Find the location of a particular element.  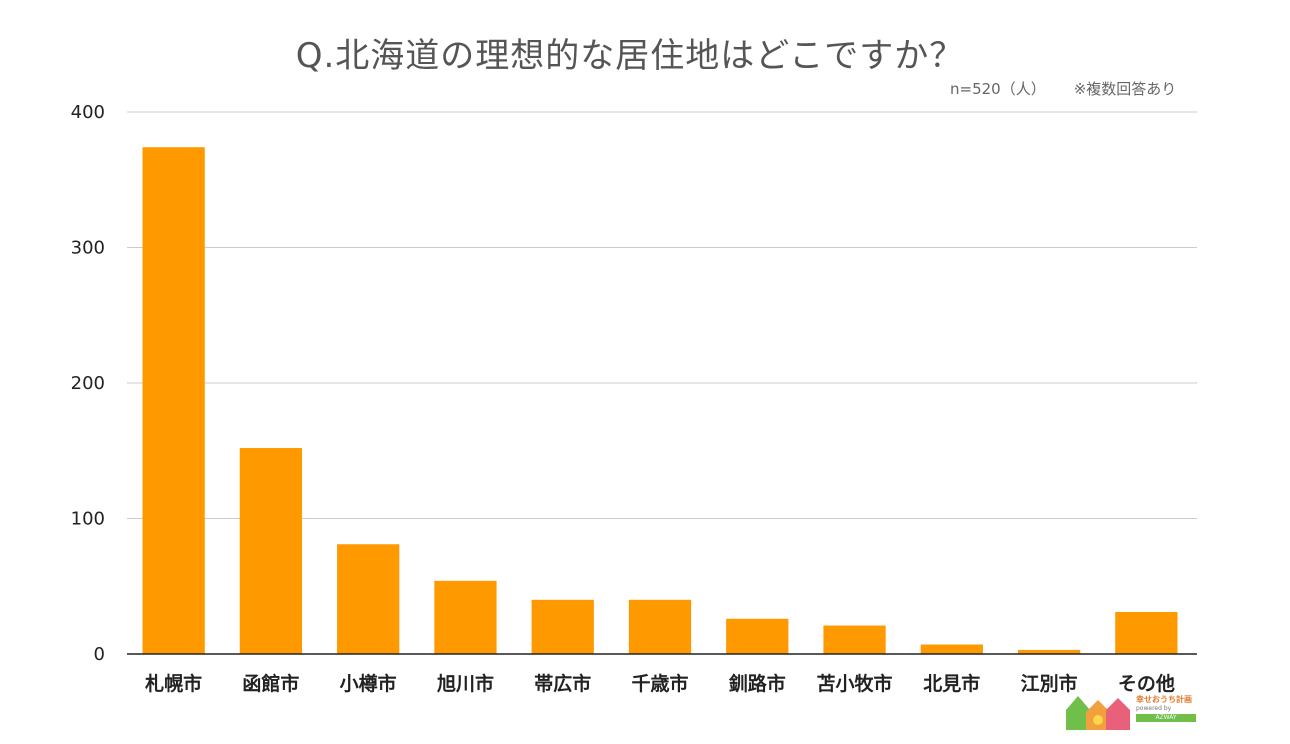

x-category-label: 小樽市 is located at coordinates (368, 683).